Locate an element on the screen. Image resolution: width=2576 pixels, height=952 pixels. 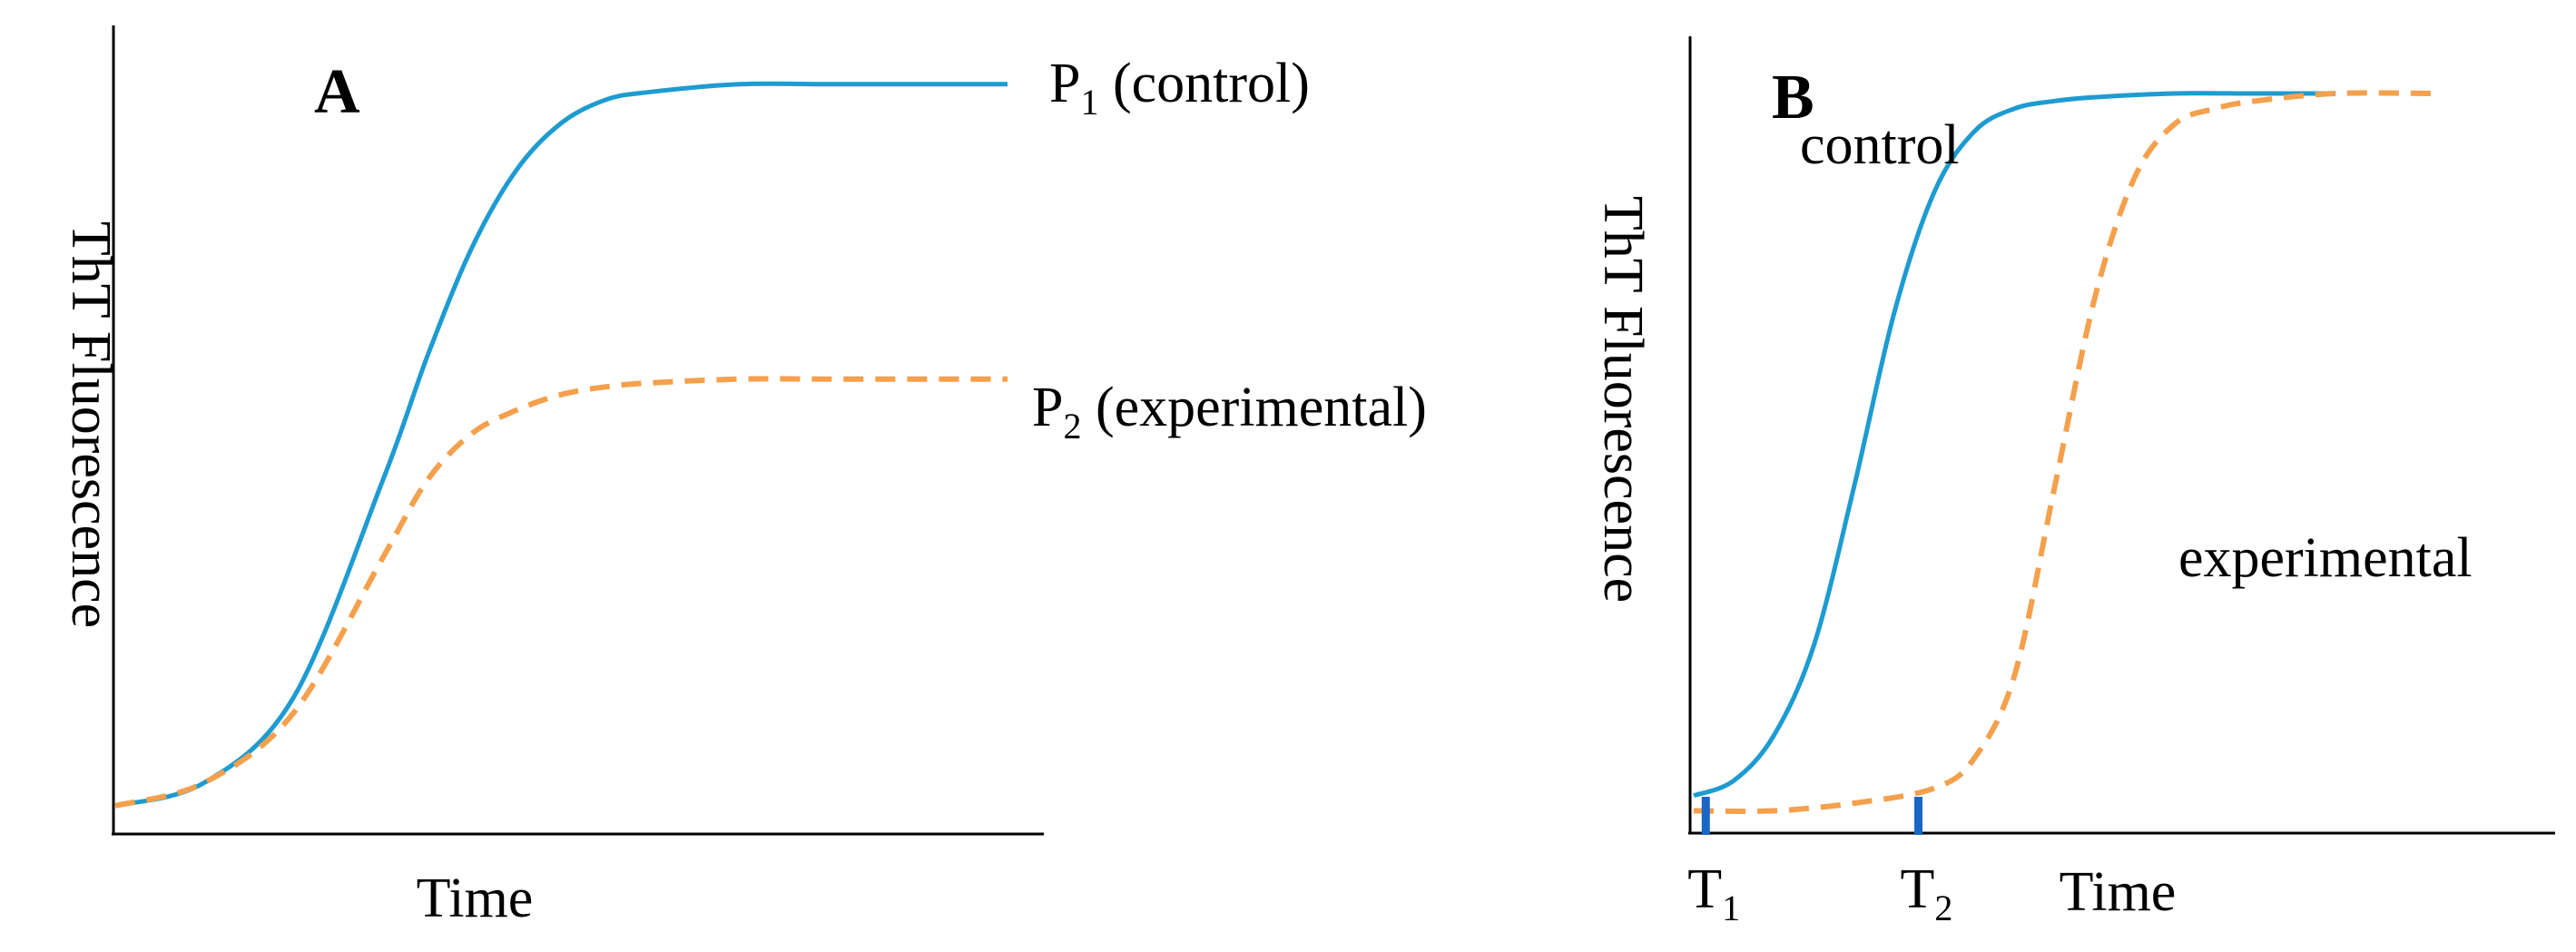
panel-b-y-axis-label: ThT Fluorescence is located at coordinates (1623, 399).